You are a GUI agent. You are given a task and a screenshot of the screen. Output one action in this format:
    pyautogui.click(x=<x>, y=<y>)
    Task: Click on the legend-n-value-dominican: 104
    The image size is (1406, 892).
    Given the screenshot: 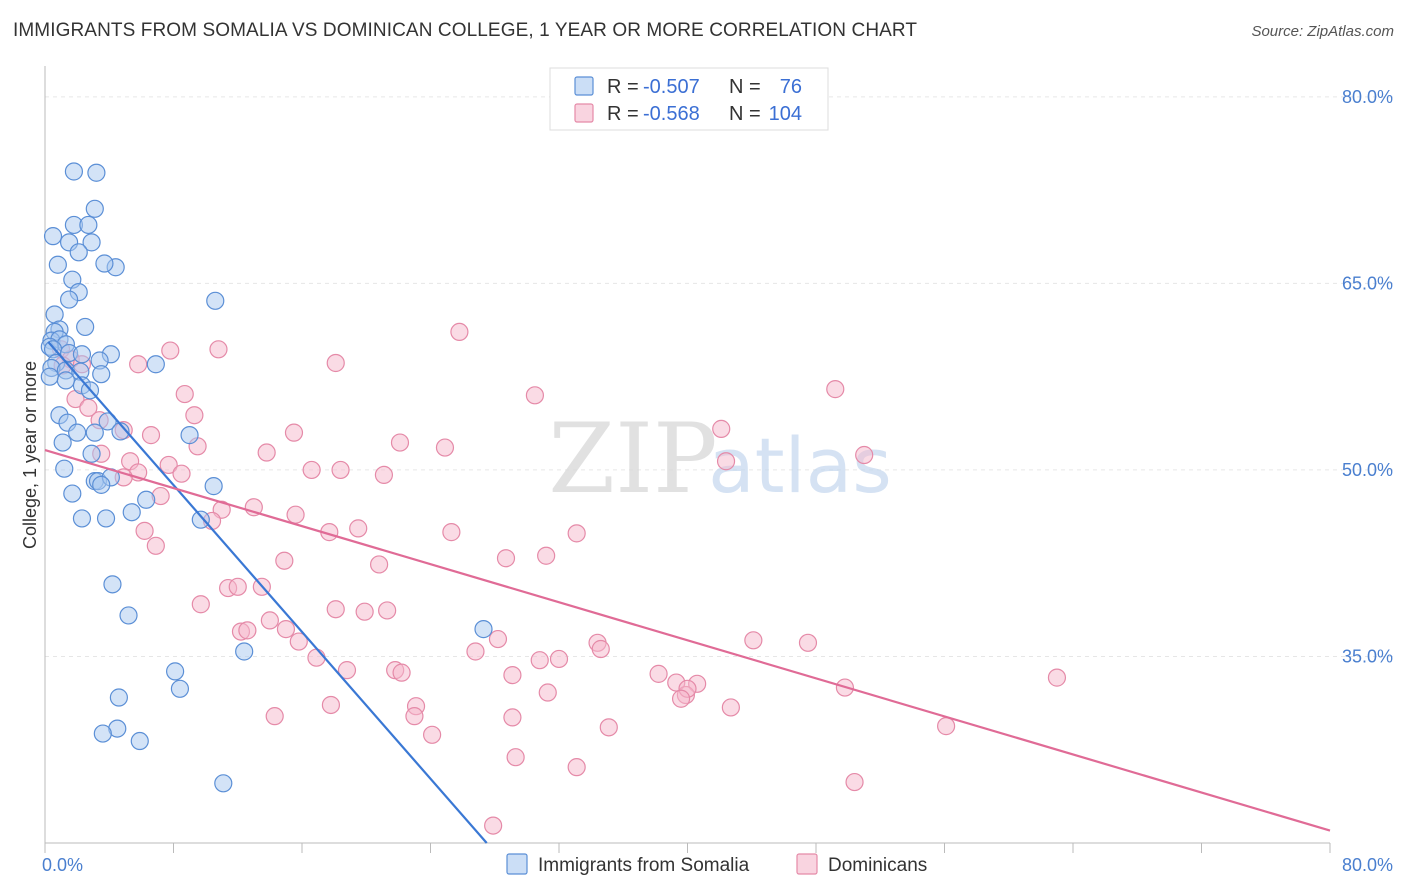 What is the action you would take?
    pyautogui.click(x=785, y=114)
    